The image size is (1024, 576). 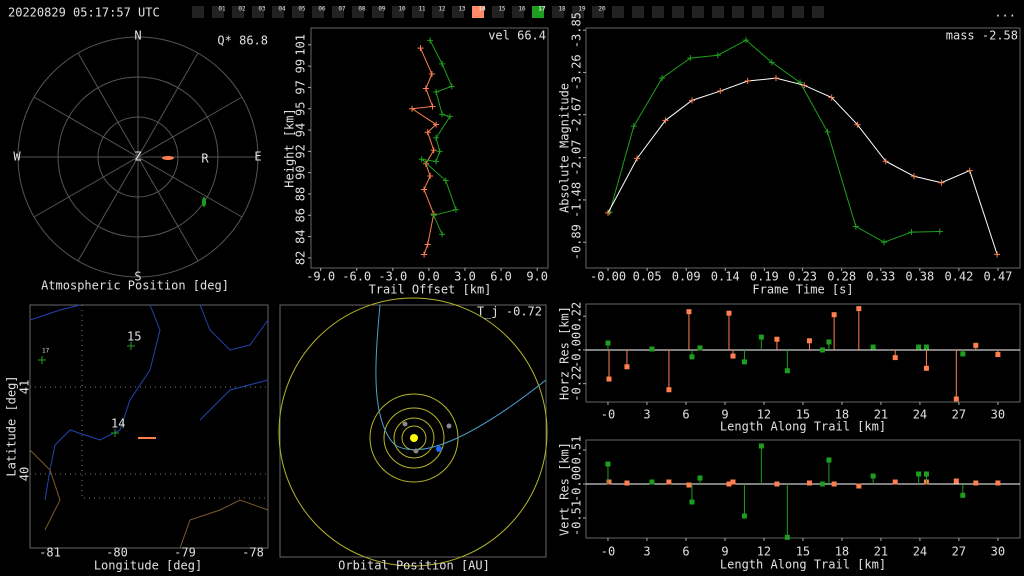 I want to click on x-tick-label: 0.09, so click(x=686, y=277).